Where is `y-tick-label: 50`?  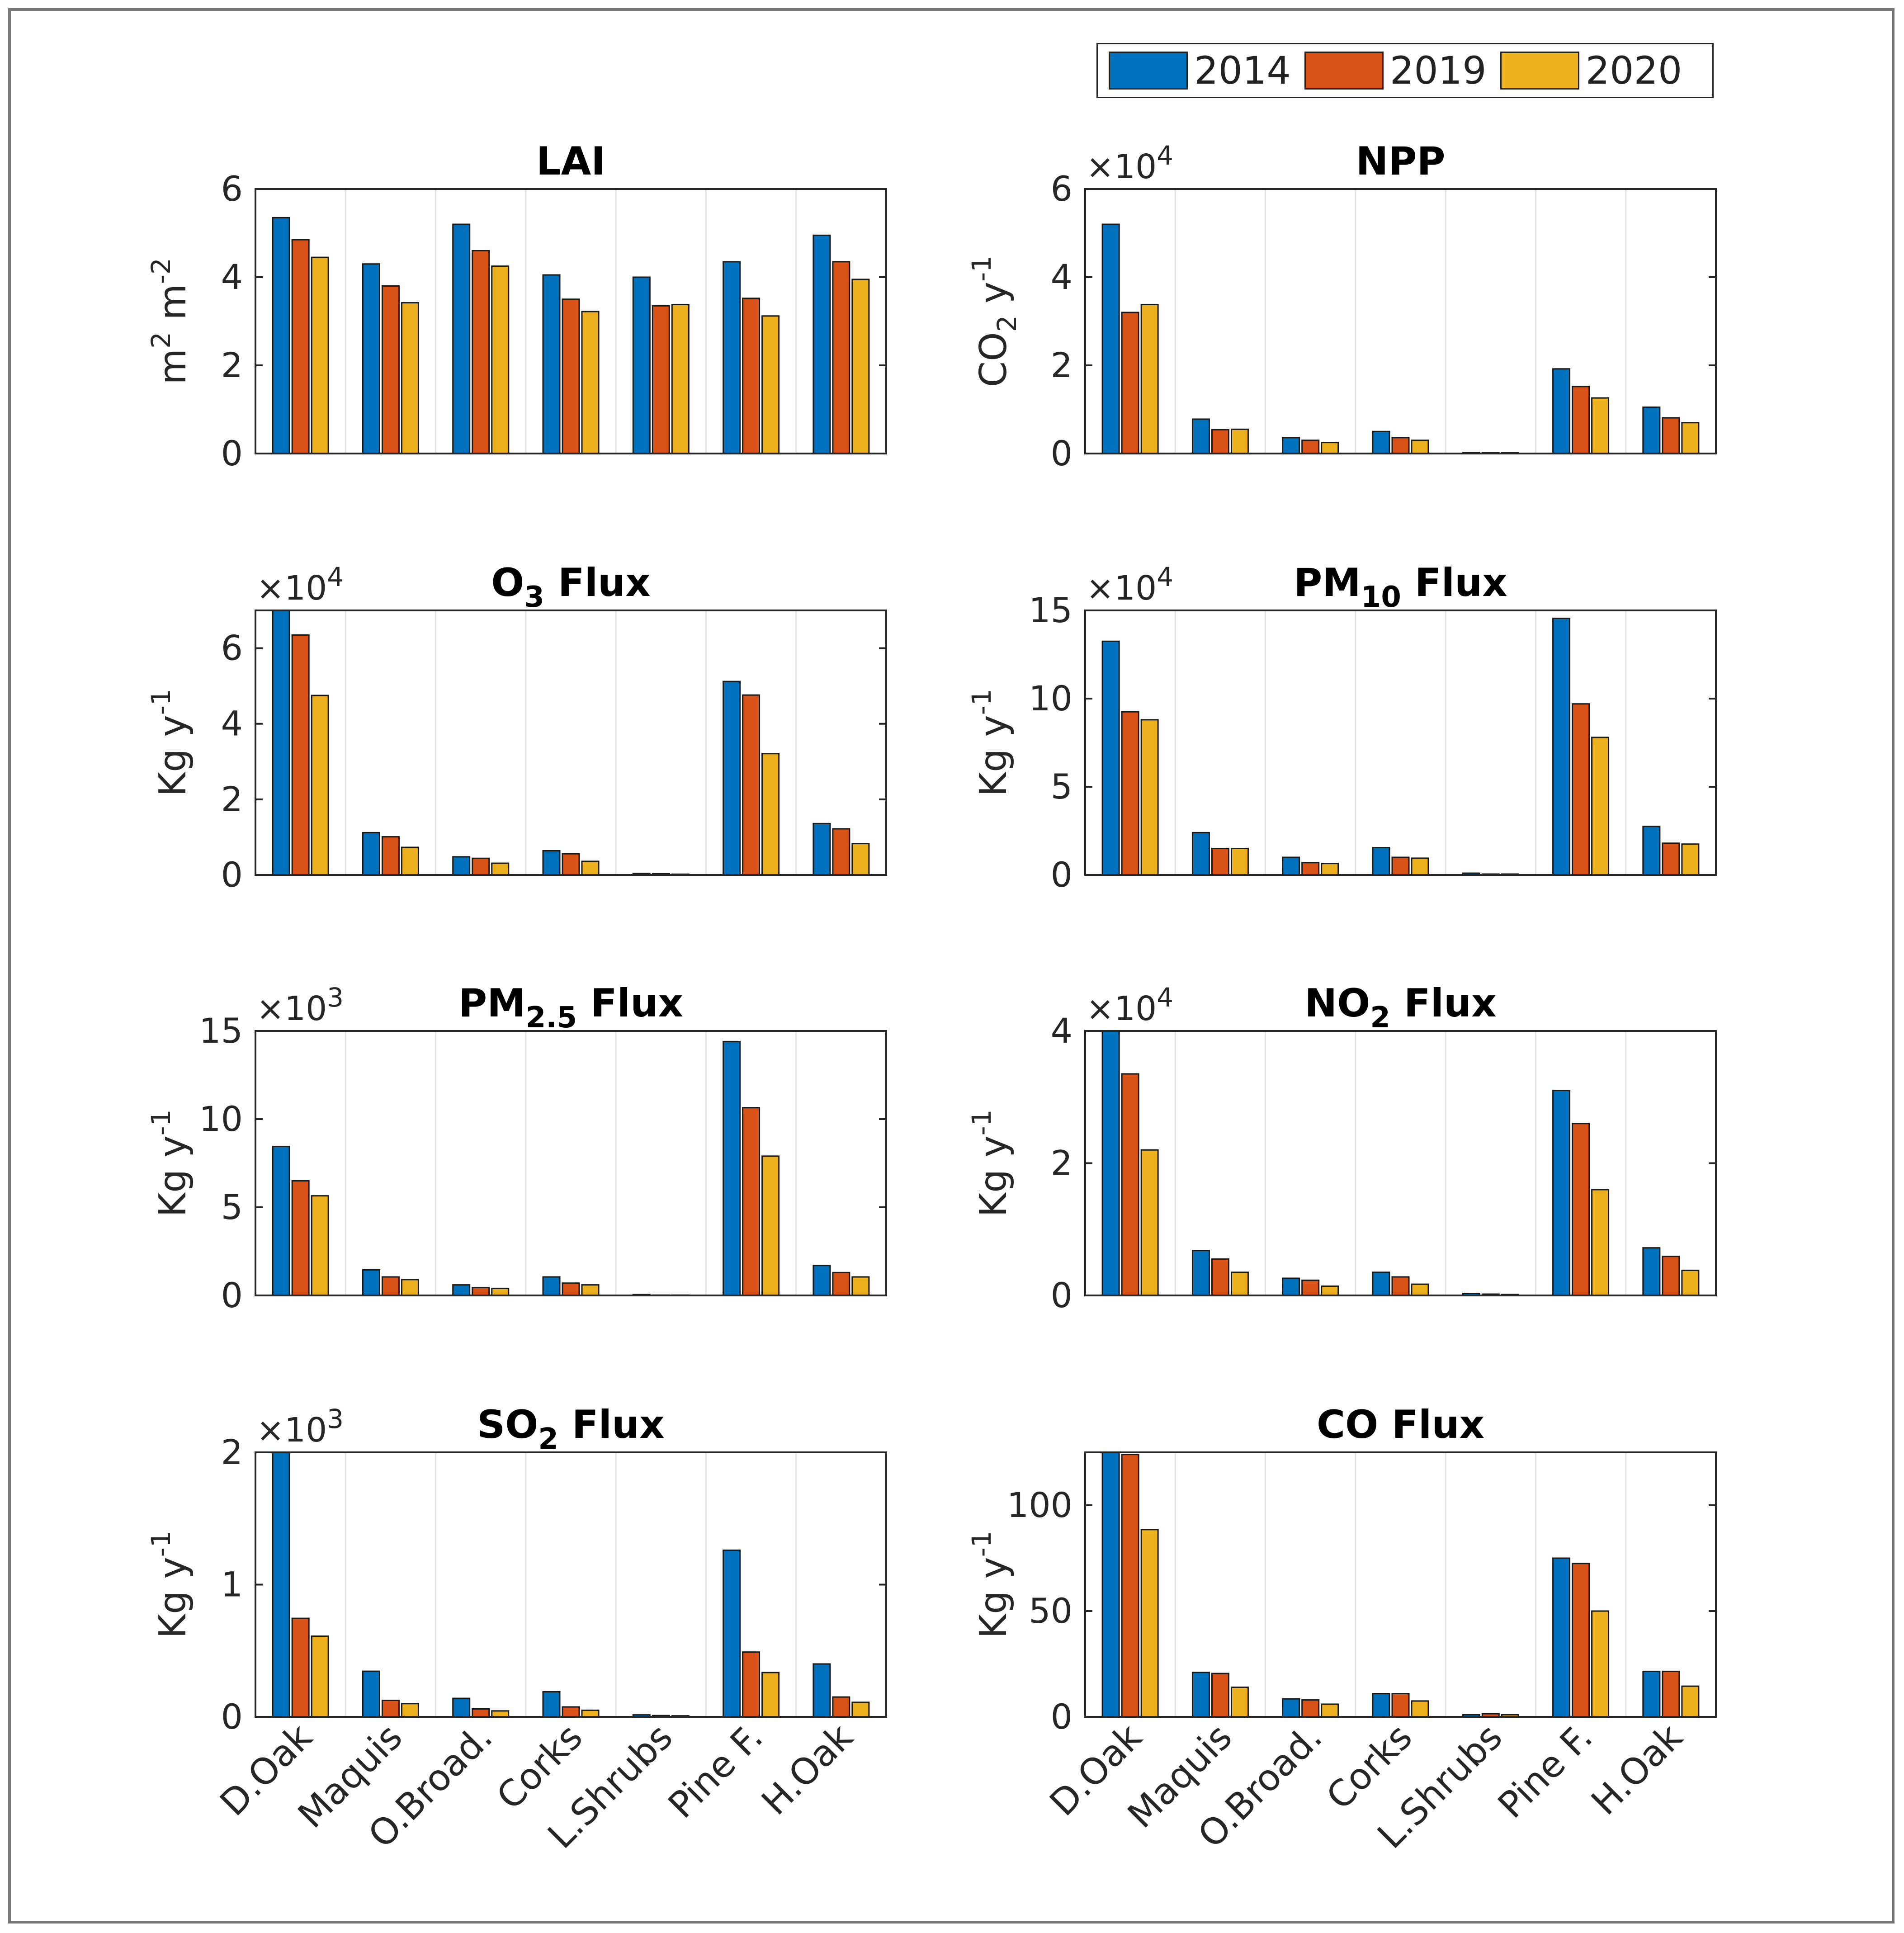 y-tick-label: 50 is located at coordinates (1050, 1611).